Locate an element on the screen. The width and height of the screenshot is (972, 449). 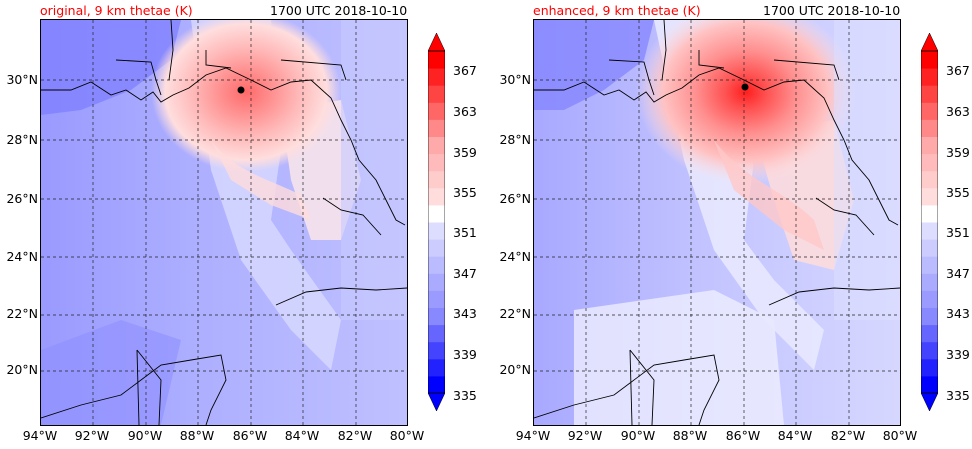
panel-title: enhanced, 9 km thetae (K) is located at coordinates (617, 10).